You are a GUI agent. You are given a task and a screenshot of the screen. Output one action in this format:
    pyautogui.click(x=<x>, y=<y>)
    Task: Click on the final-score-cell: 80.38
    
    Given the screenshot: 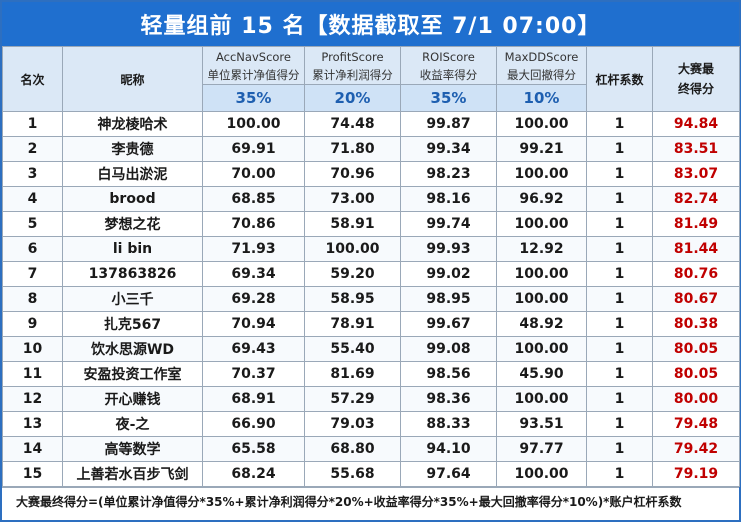 What is the action you would take?
    pyautogui.click(x=696, y=324)
    